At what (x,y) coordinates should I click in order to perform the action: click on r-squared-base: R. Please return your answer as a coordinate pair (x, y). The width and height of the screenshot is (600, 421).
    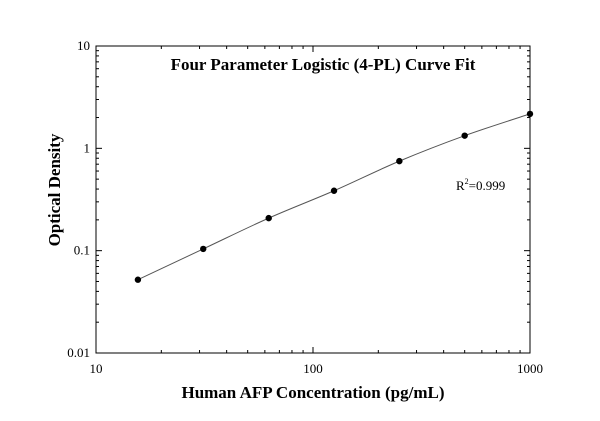
    Looking at the image, I should click on (460, 185).